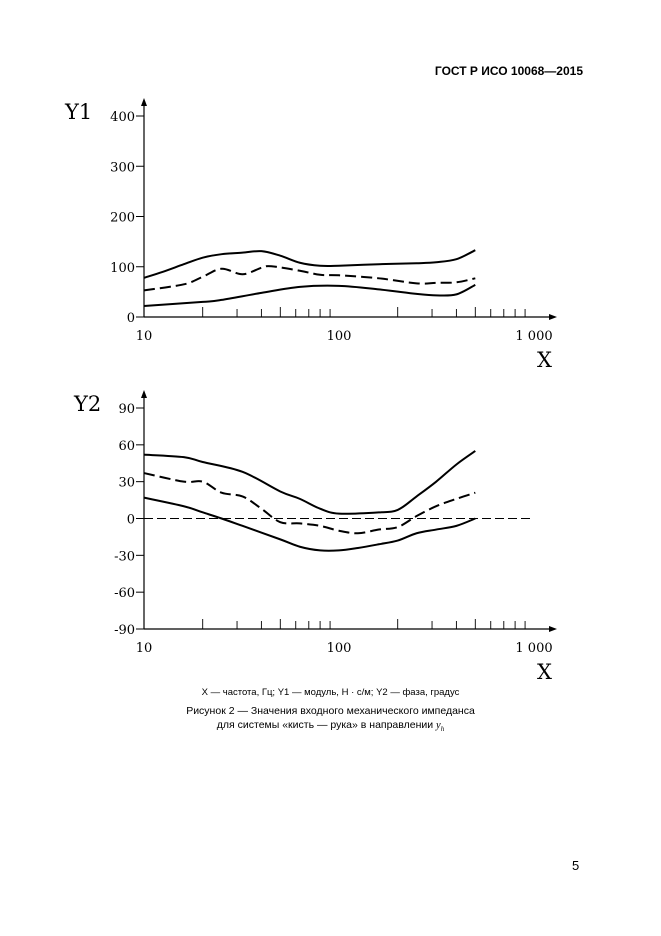 This screenshot has height=936, width=661. I want to click on y-tick-label: 100, so click(122, 268).